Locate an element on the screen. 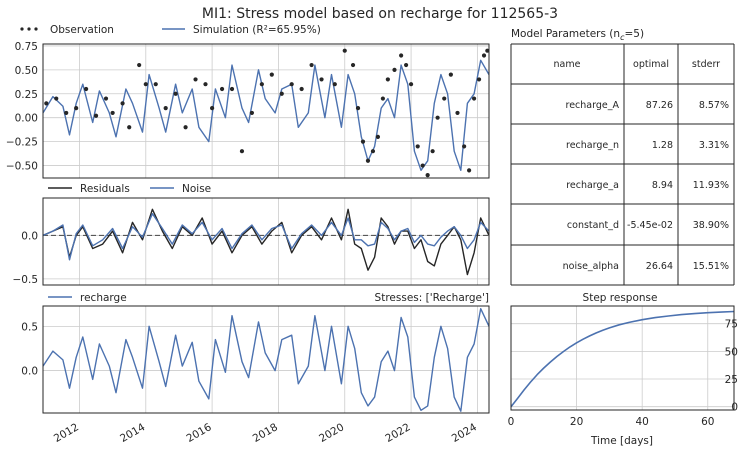  contribution-xticks: 2012201420162018202020222024 is located at coordinates (265, 433).